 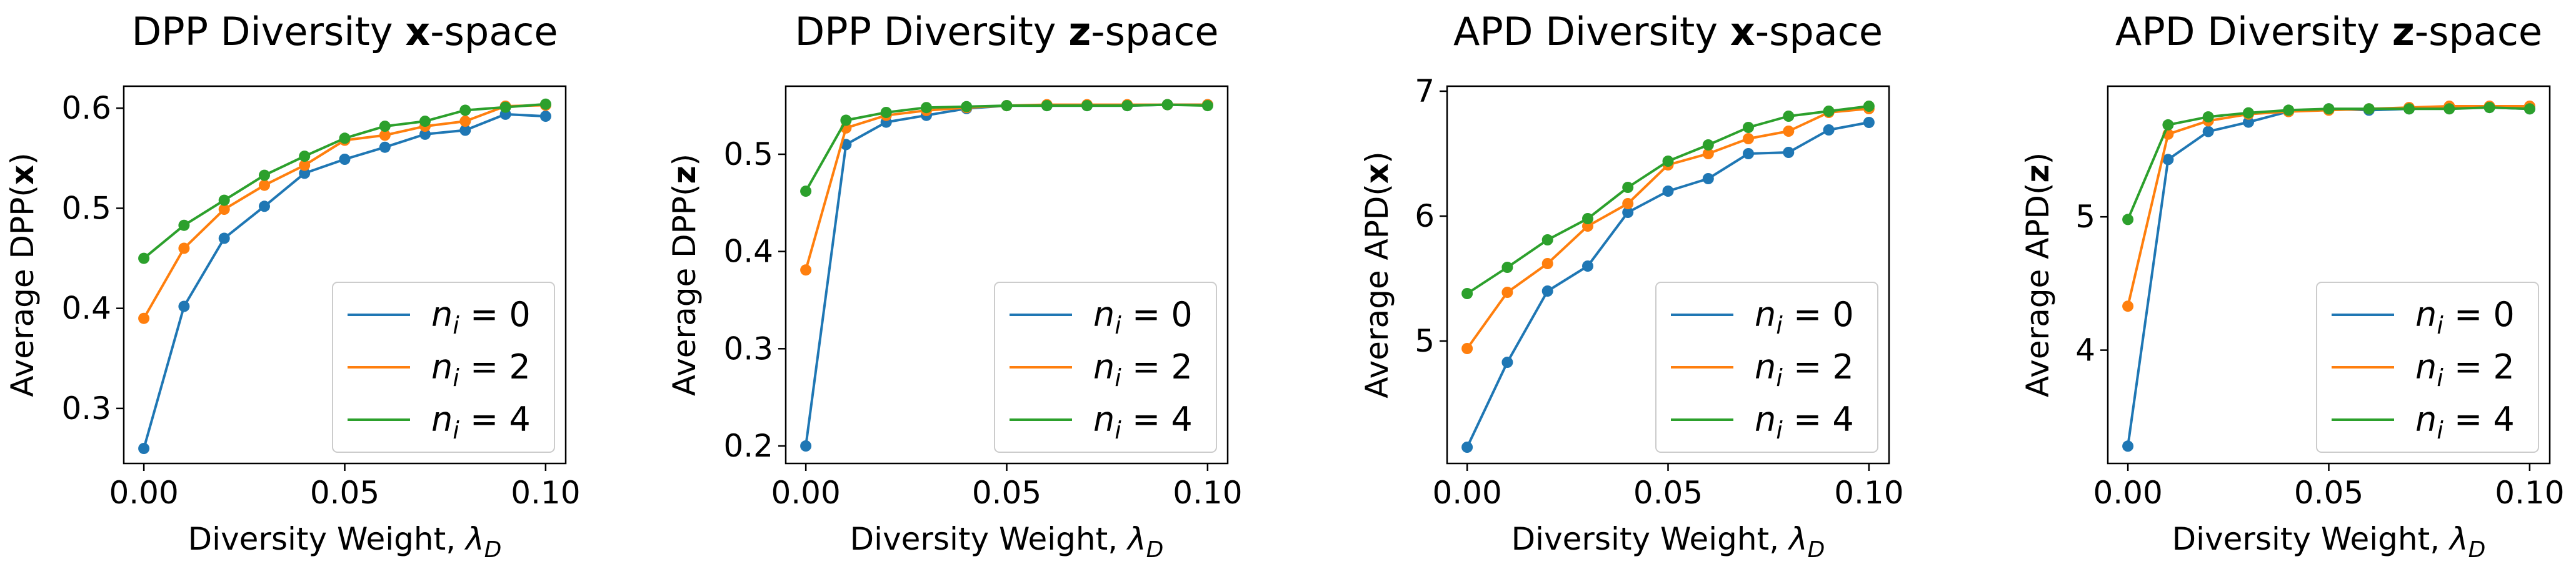 What do you see at coordinates (1742, 31) in the screenshot?
I see `chart-title-variable: x` at bounding box center [1742, 31].